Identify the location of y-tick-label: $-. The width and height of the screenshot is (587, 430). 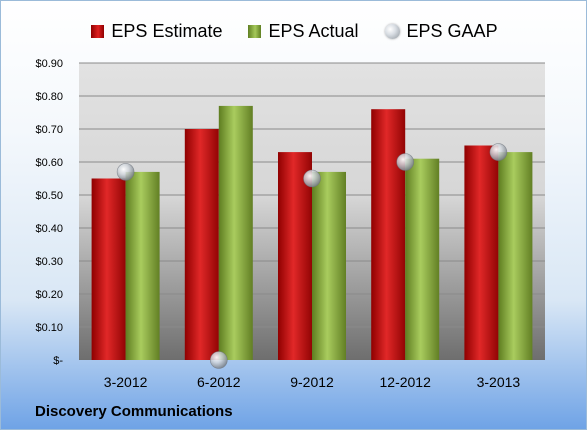
(58, 361).